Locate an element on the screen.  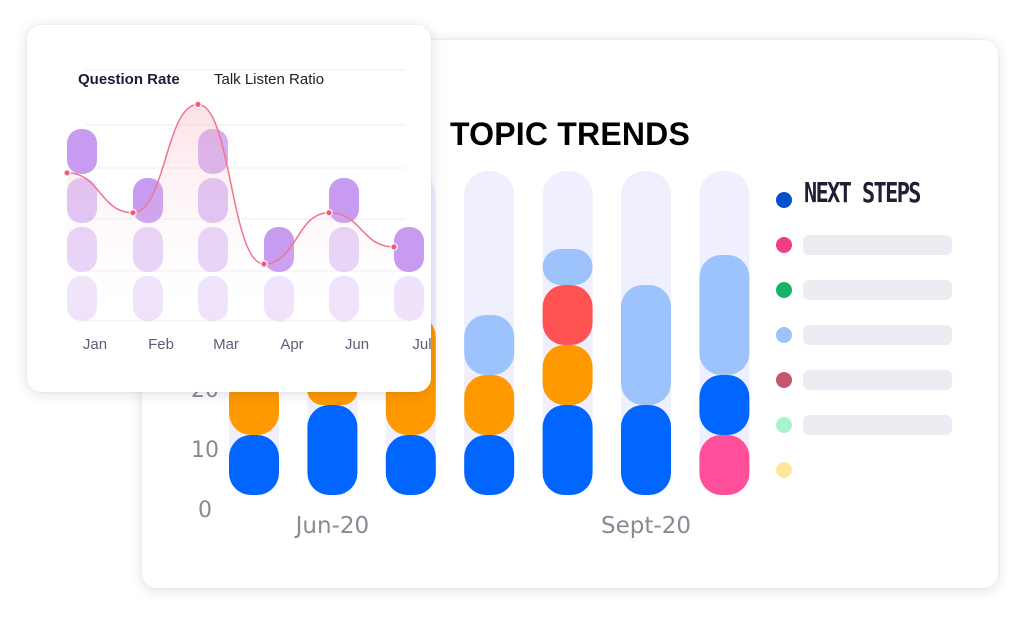
tab-talk-listen-ratio: Talk Listen Ratio is located at coordinates (269, 79).